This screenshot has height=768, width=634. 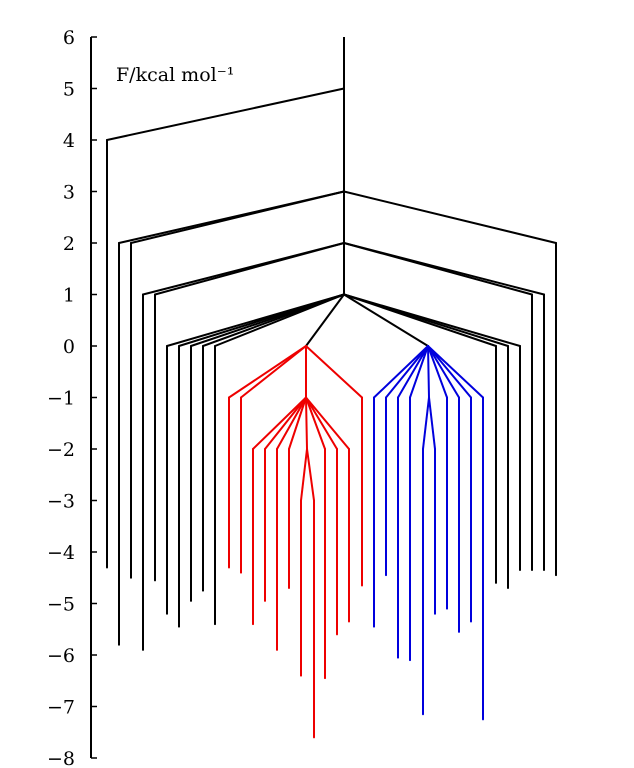 What do you see at coordinates (61, 502) in the screenshot?
I see `y-tick-label: −3` at bounding box center [61, 502].